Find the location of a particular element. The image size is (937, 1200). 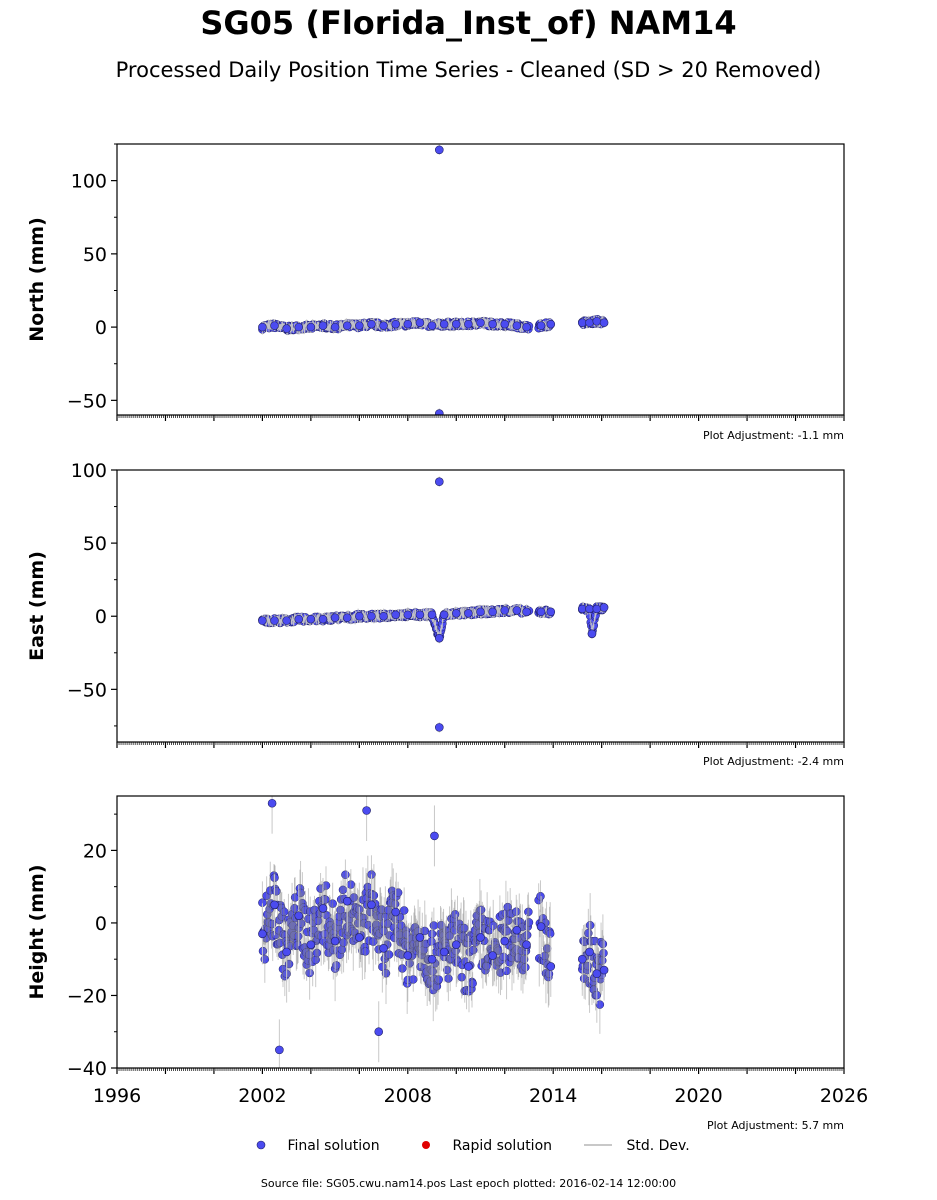

height-xtick-label: 2008 is located at coordinates (408, 1096).